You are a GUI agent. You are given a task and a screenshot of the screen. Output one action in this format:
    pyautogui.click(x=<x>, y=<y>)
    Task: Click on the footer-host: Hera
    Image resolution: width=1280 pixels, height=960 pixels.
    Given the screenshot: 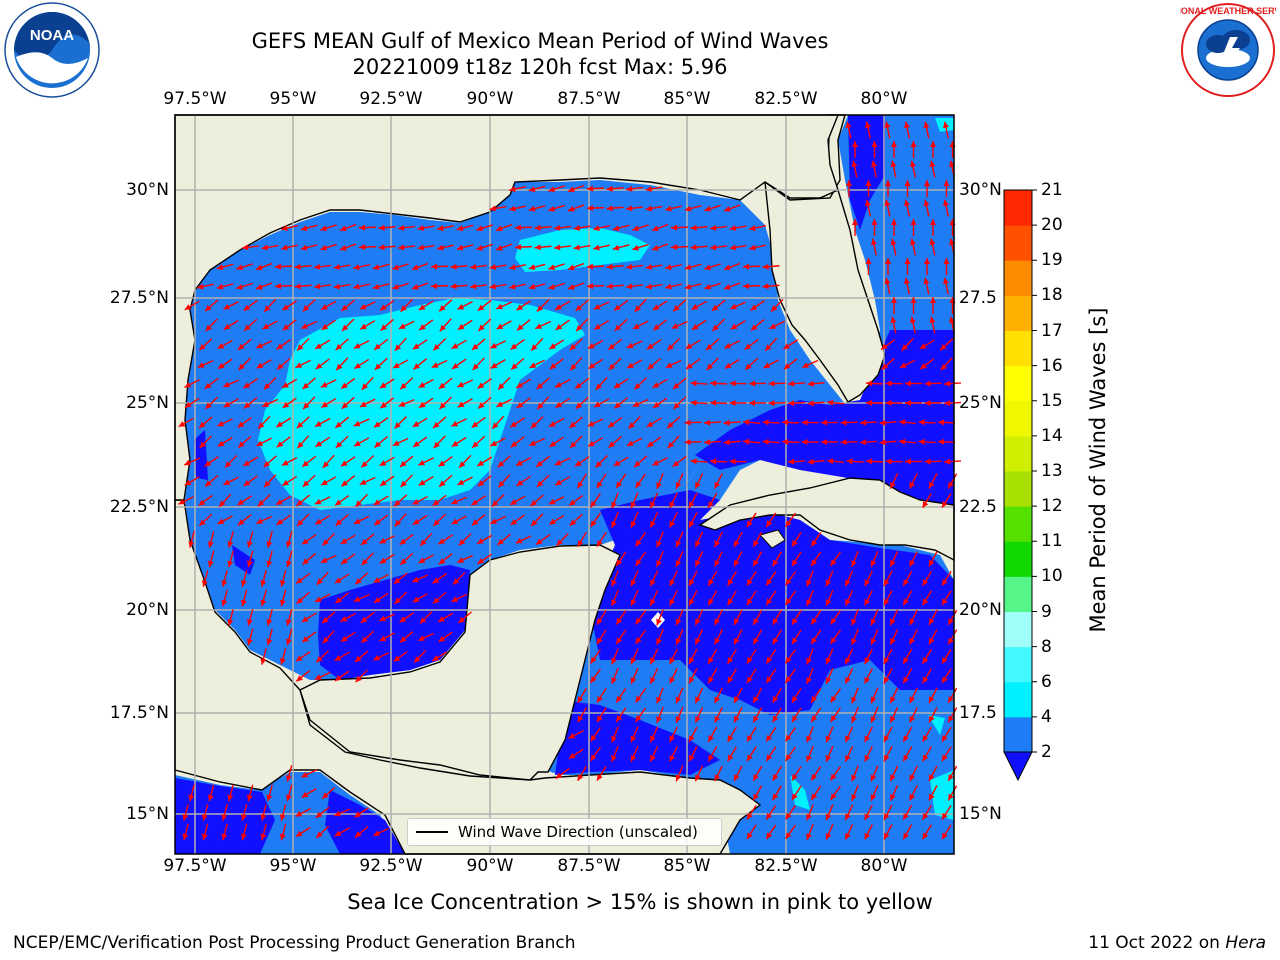 What is the action you would take?
    pyautogui.click(x=1245, y=943)
    